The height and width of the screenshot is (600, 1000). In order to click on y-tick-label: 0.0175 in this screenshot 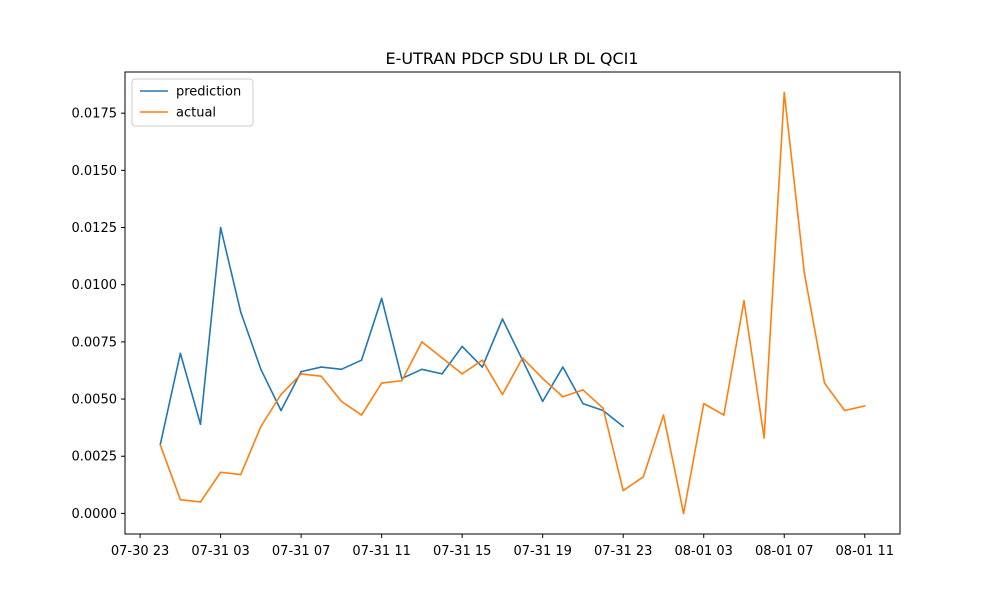, I will do `click(95, 114)`.